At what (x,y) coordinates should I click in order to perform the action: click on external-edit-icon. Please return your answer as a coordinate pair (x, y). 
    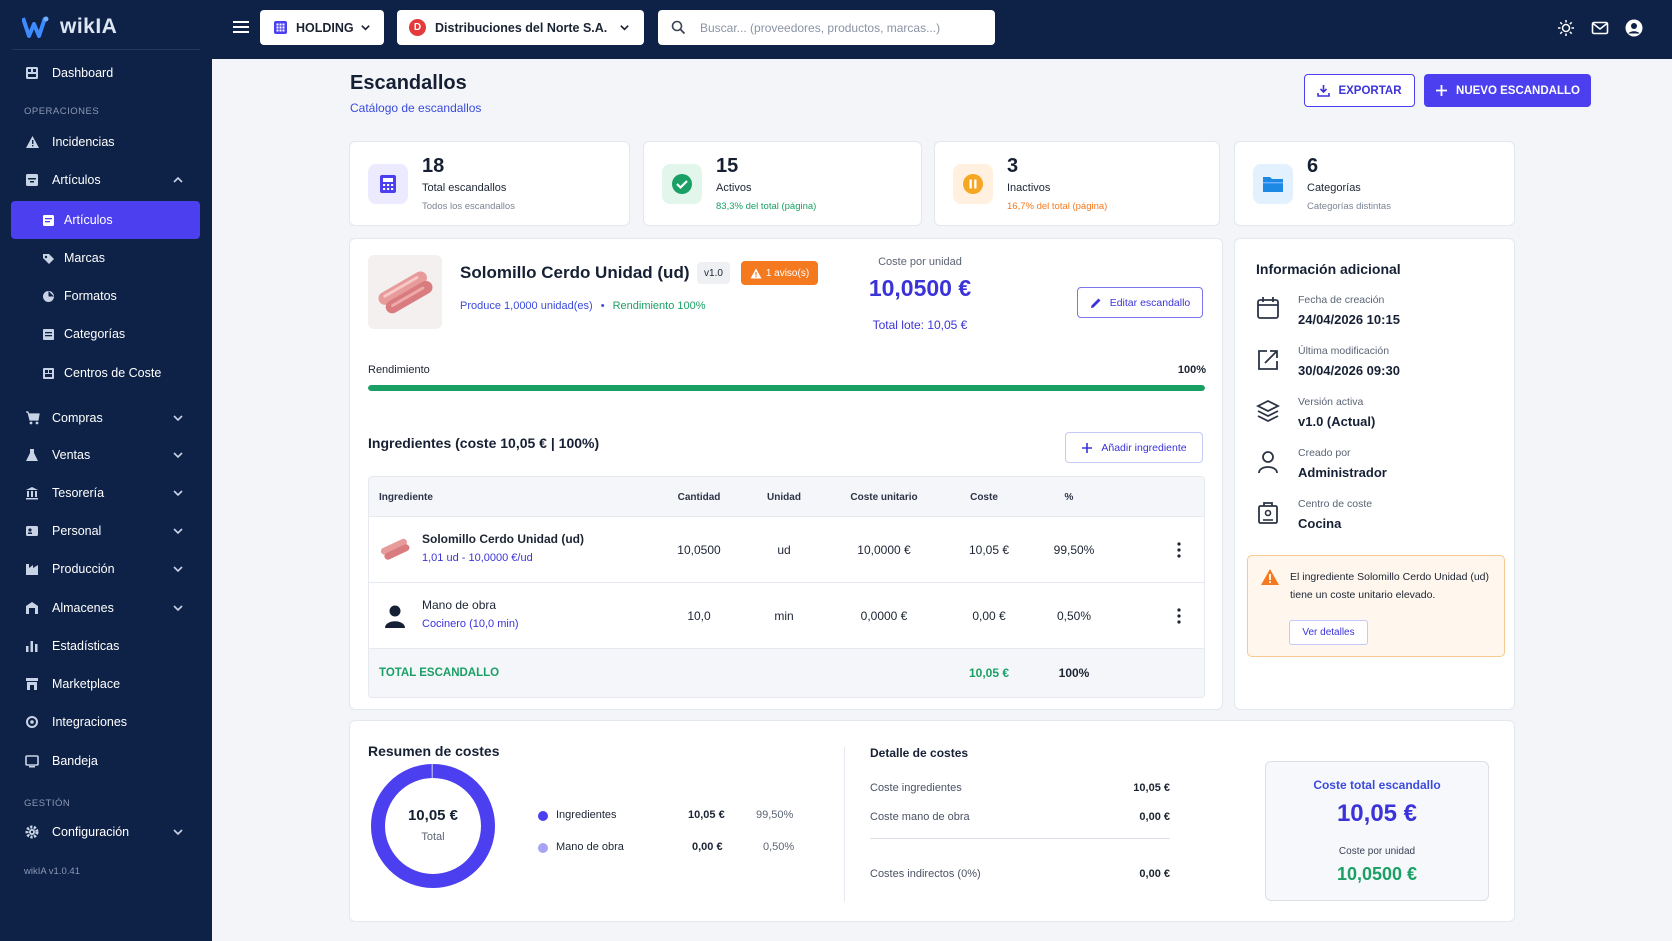
    Looking at the image, I should click on (1268, 360).